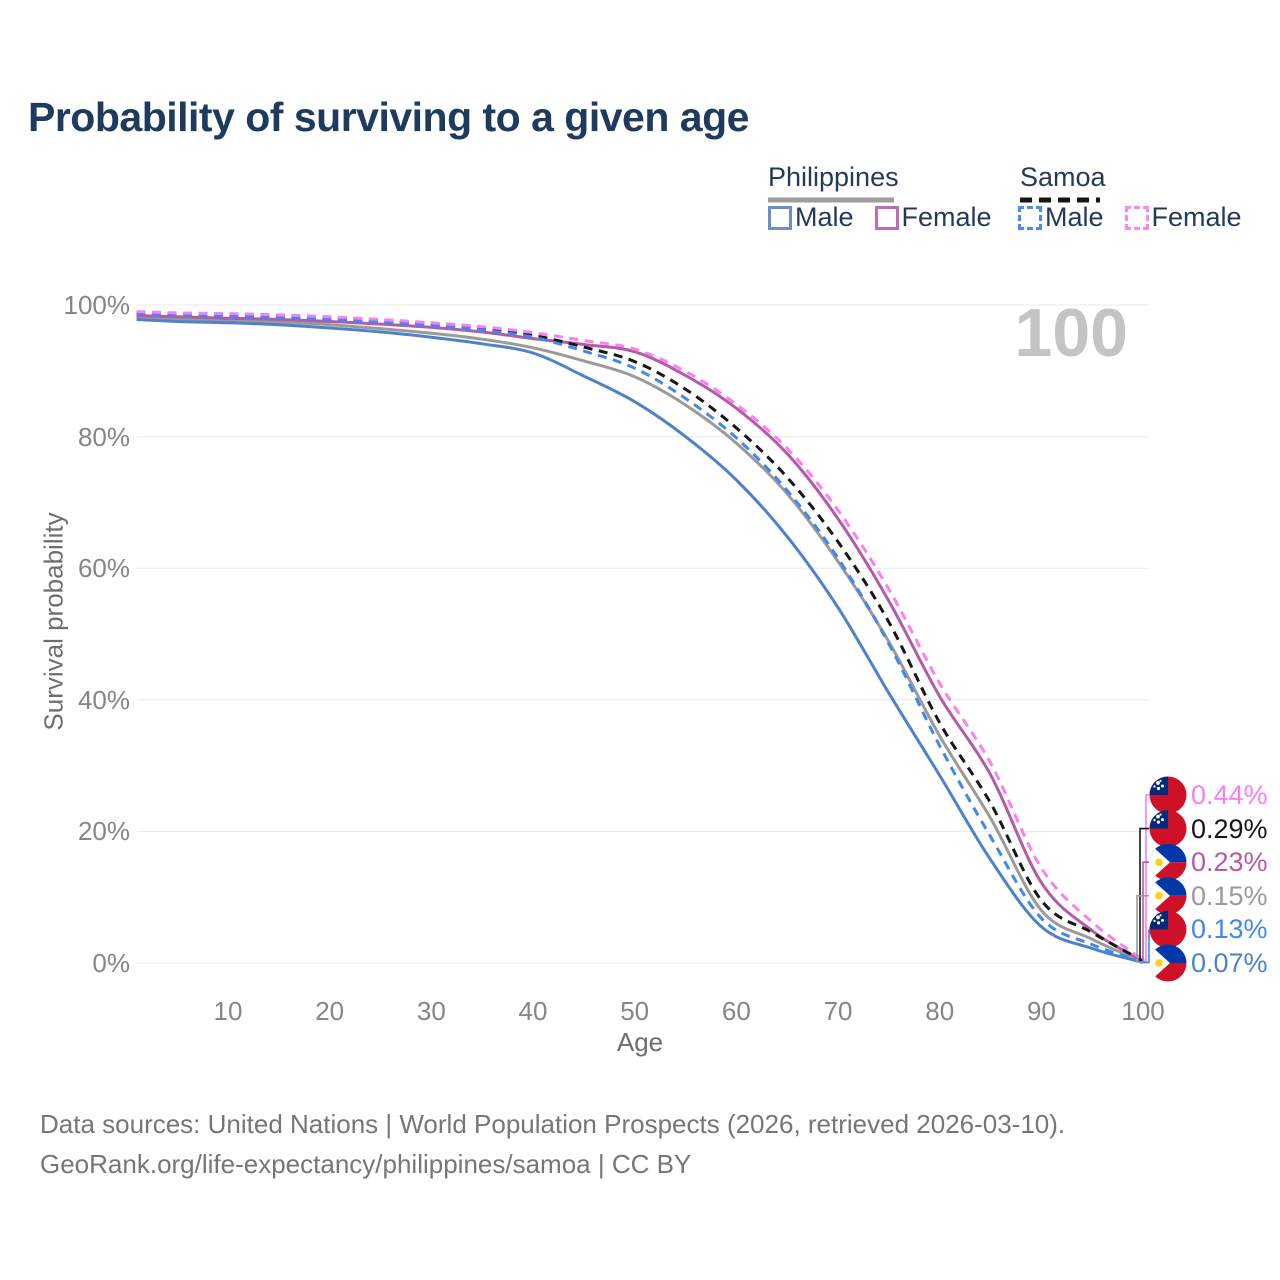  I want to click on end-value-label-philippines-female: 0.23%, so click(1229, 862).